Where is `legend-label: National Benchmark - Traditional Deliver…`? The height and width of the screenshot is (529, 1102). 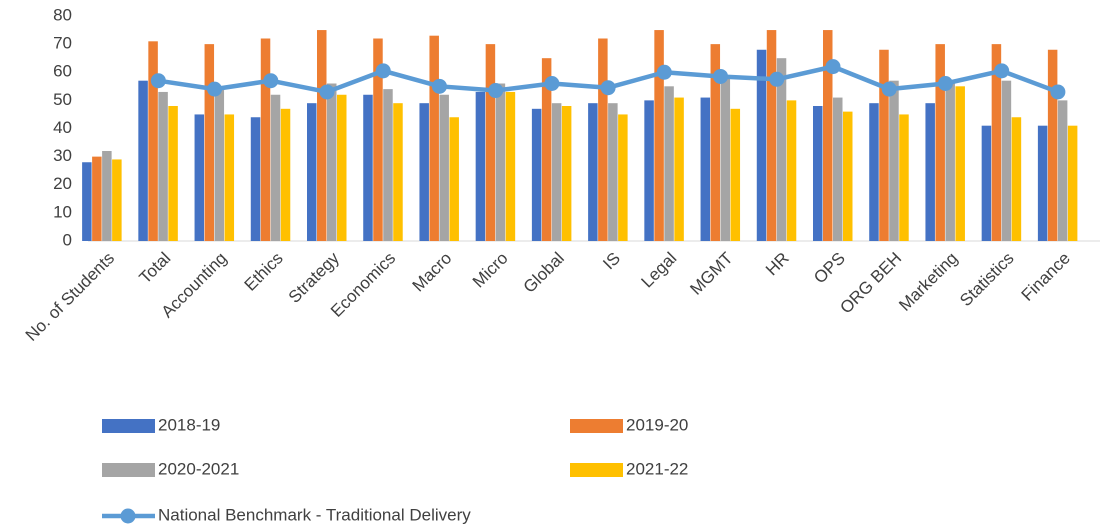
legend-label: National Benchmark - Traditional Deliver… is located at coordinates (314, 514).